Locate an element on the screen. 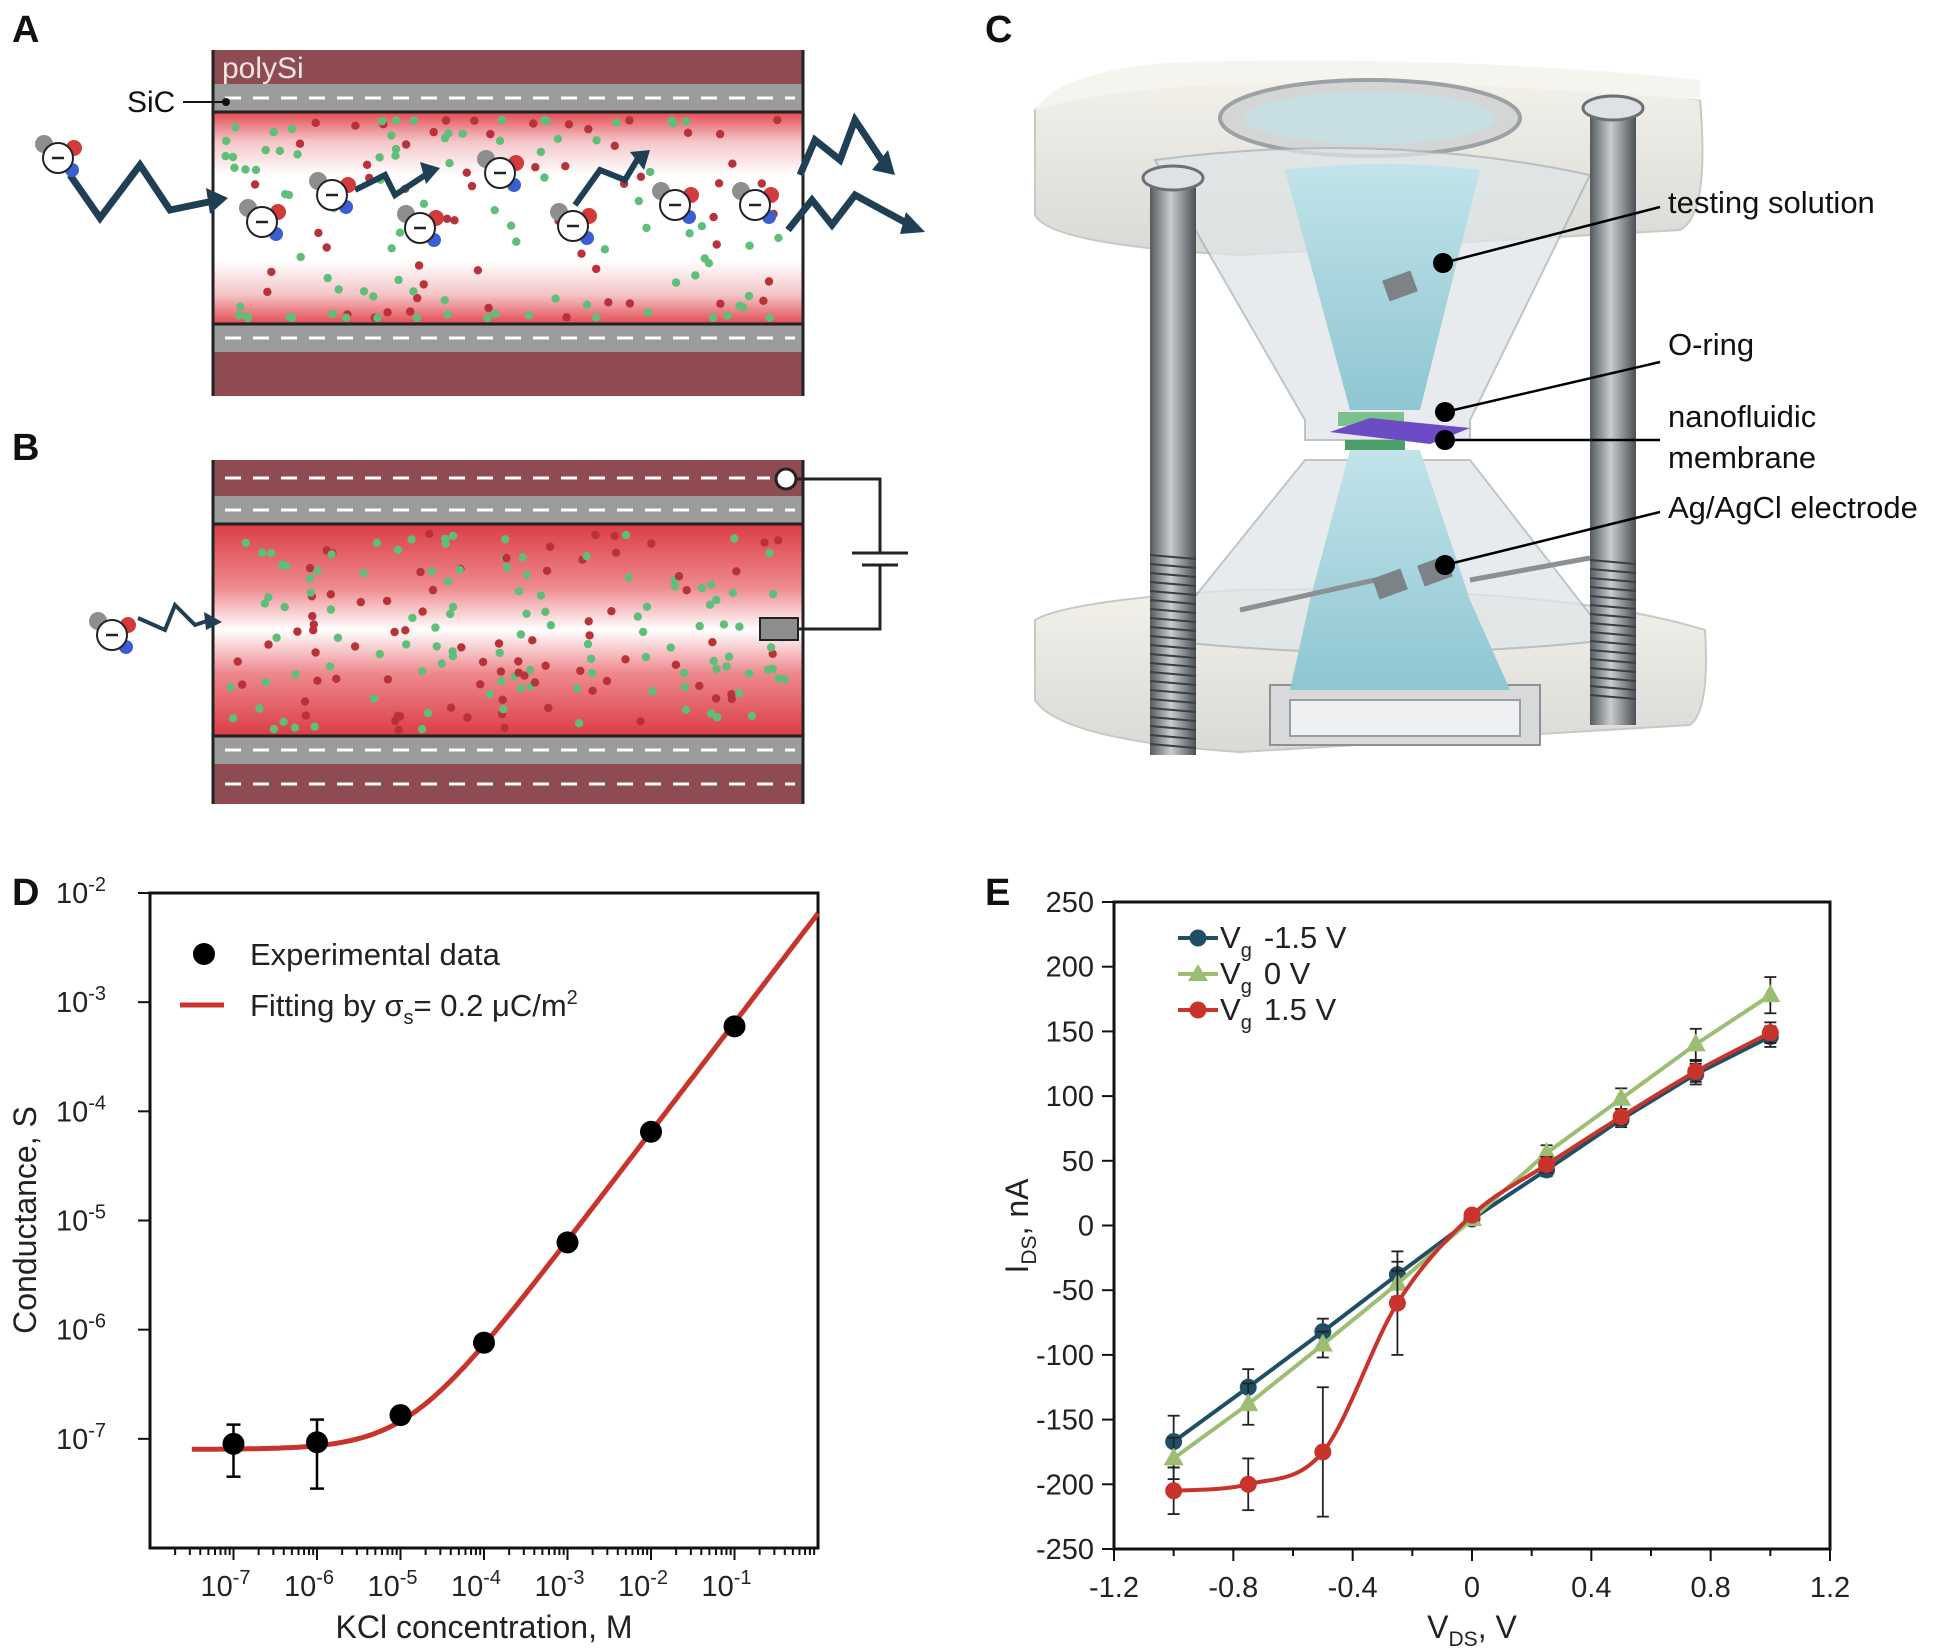 This screenshot has height=1649, width=1950. x-axis-label-e: VDS, V is located at coordinates (1472, 1629).